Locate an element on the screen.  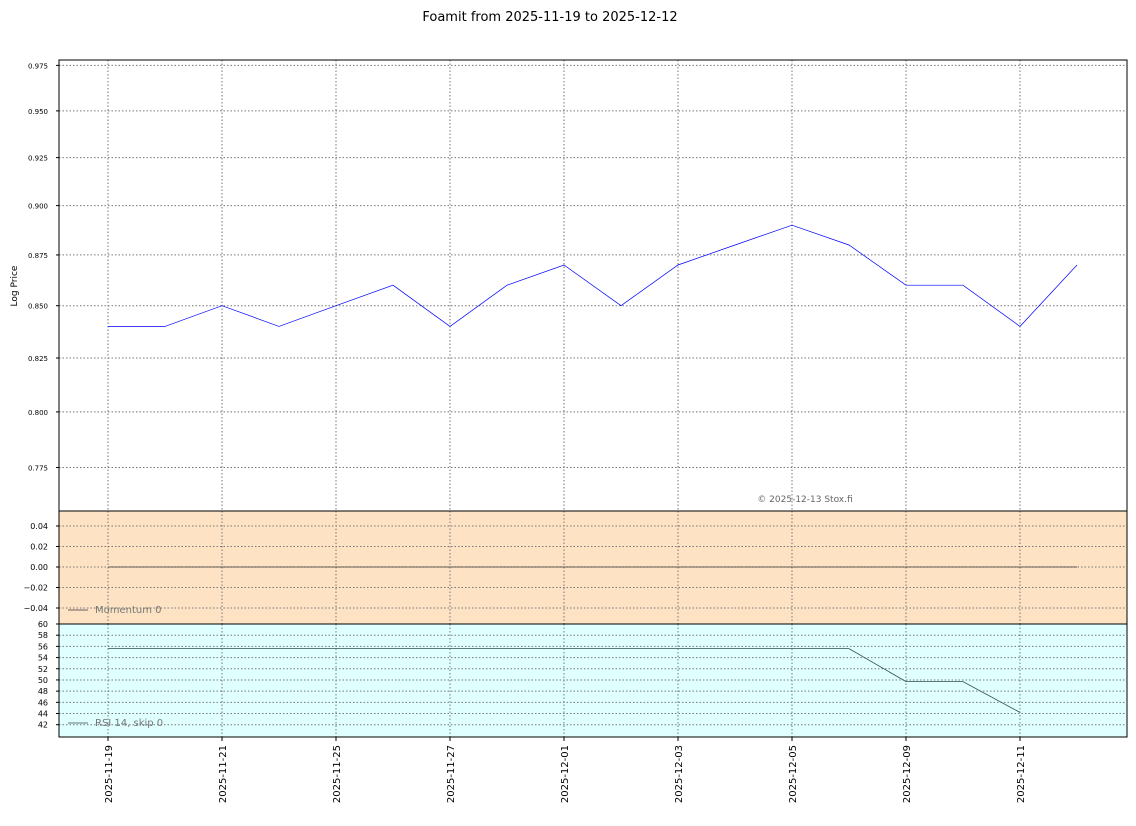
y-tick-label: −0.02 is located at coordinates (35, 587).